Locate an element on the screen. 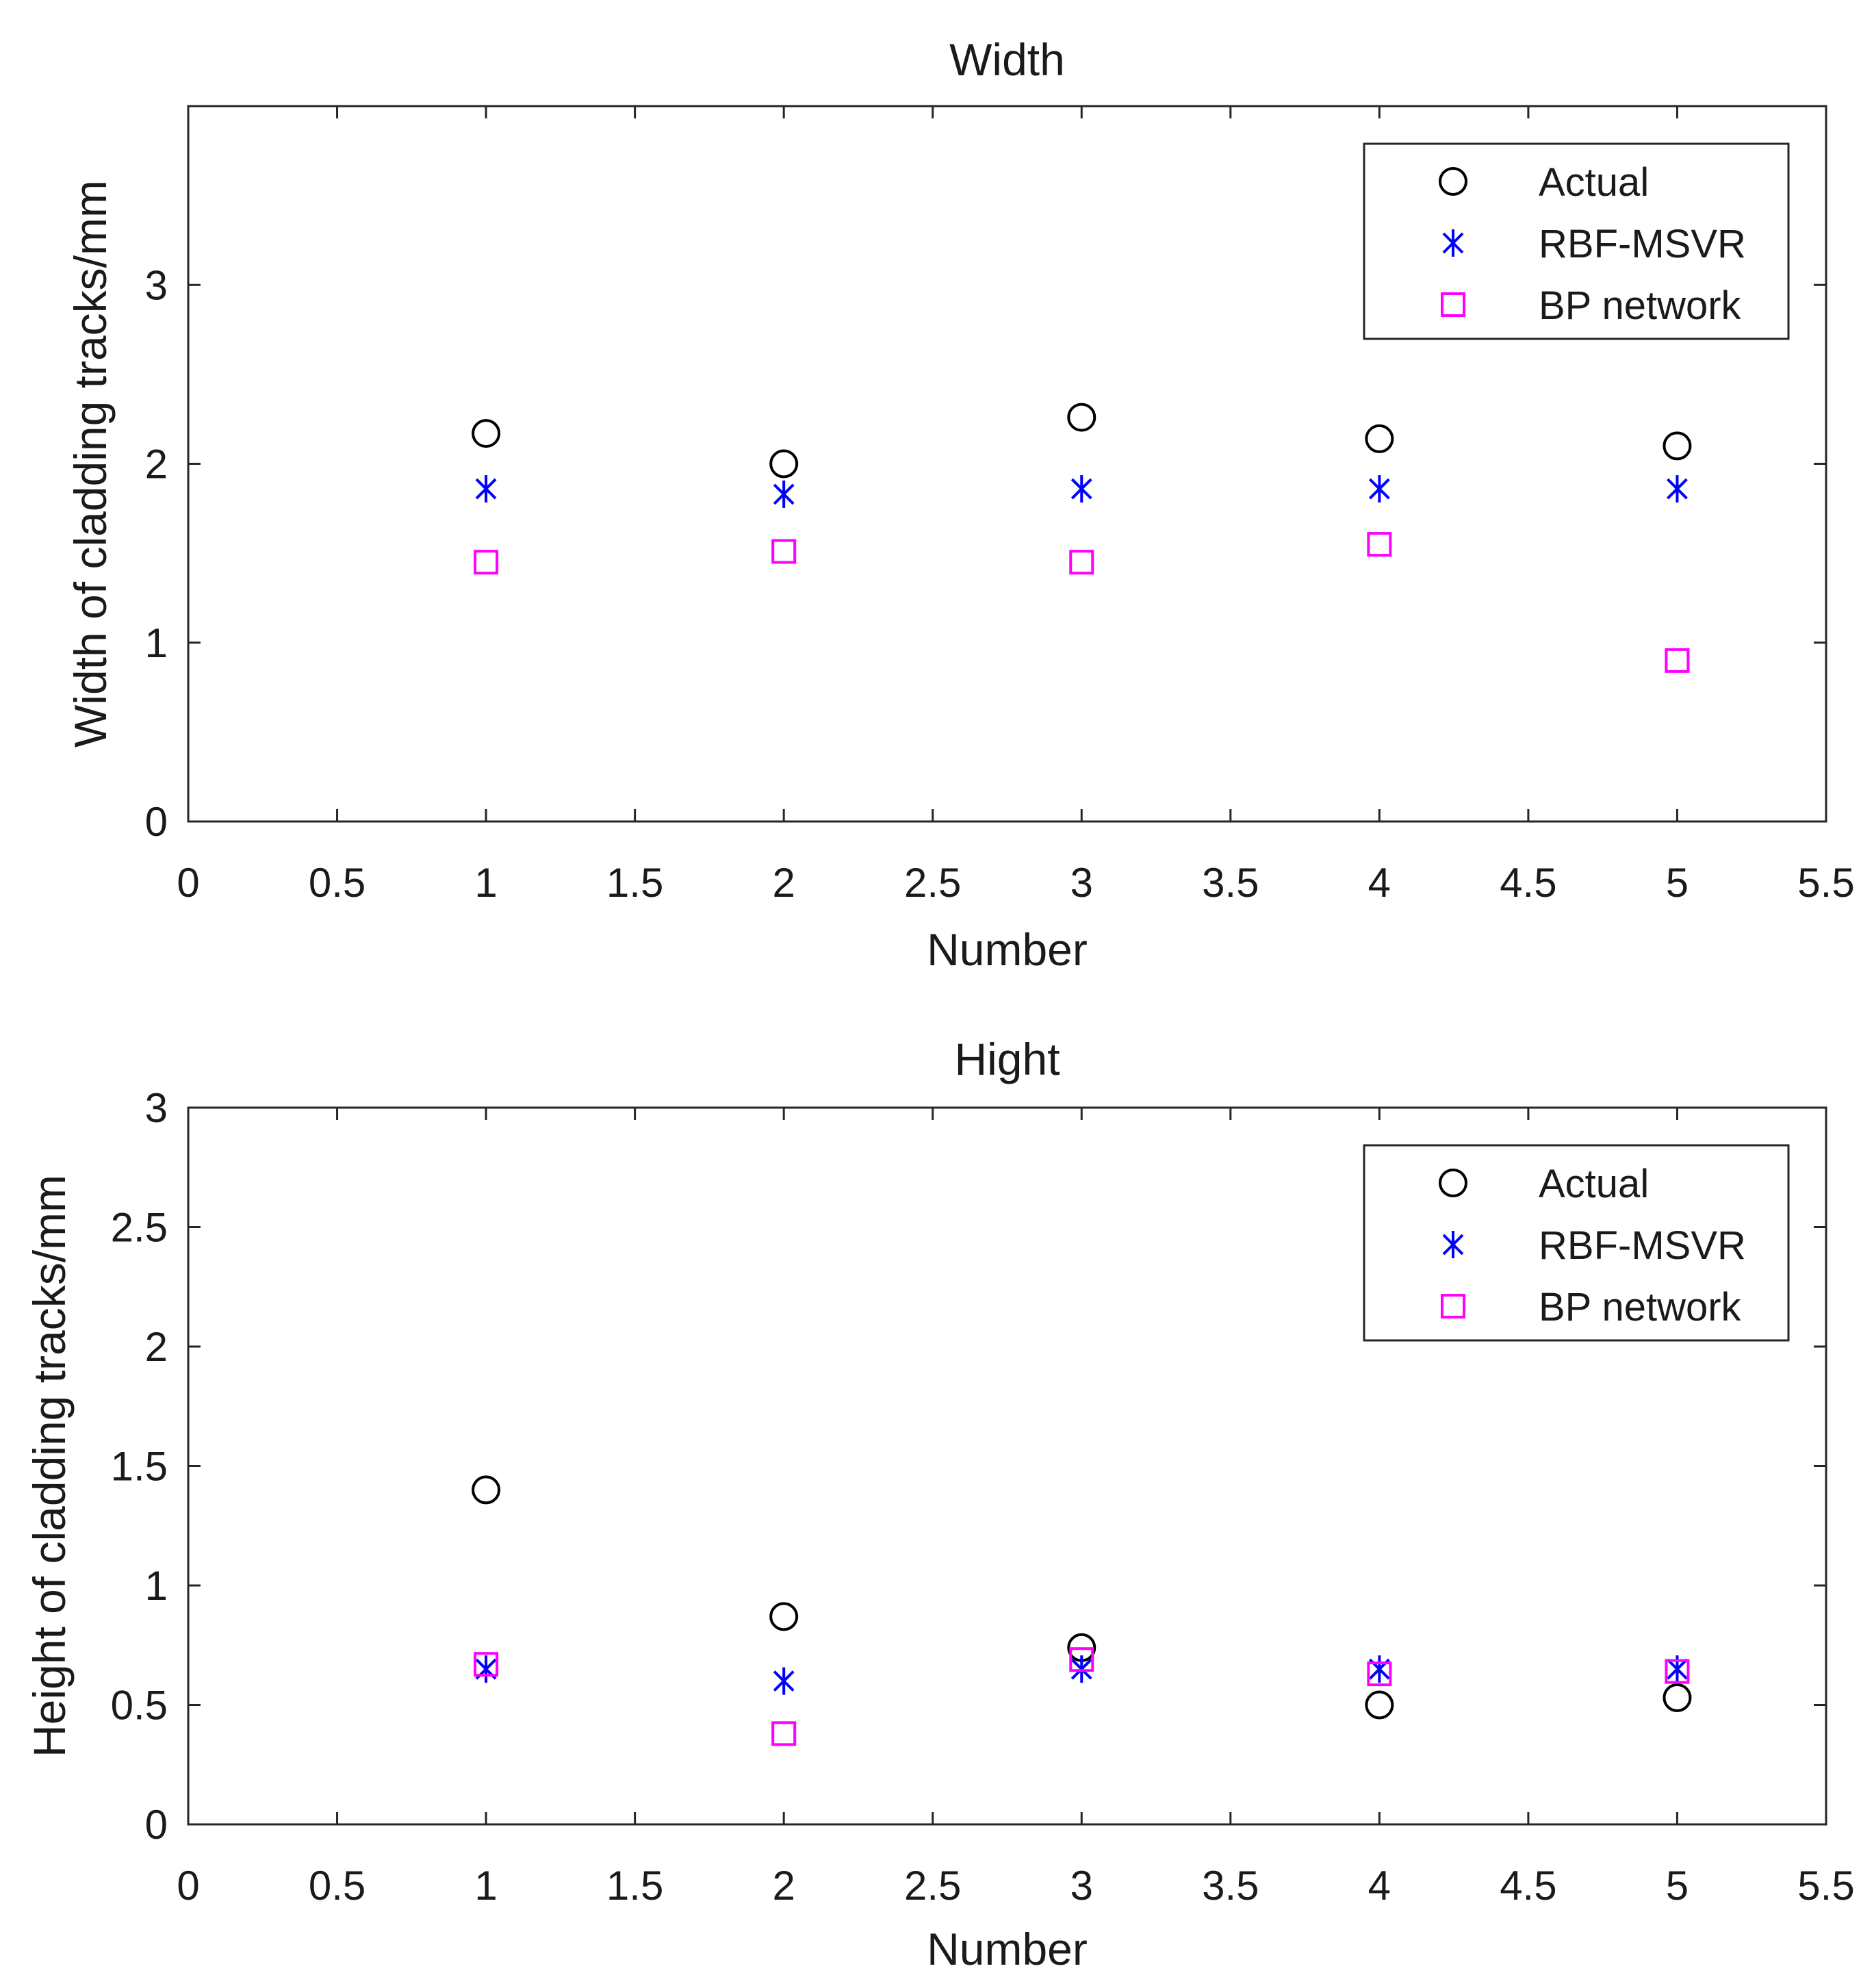 The height and width of the screenshot is (1988, 1874). y-tick-label: 1.5 is located at coordinates (139, 1467).